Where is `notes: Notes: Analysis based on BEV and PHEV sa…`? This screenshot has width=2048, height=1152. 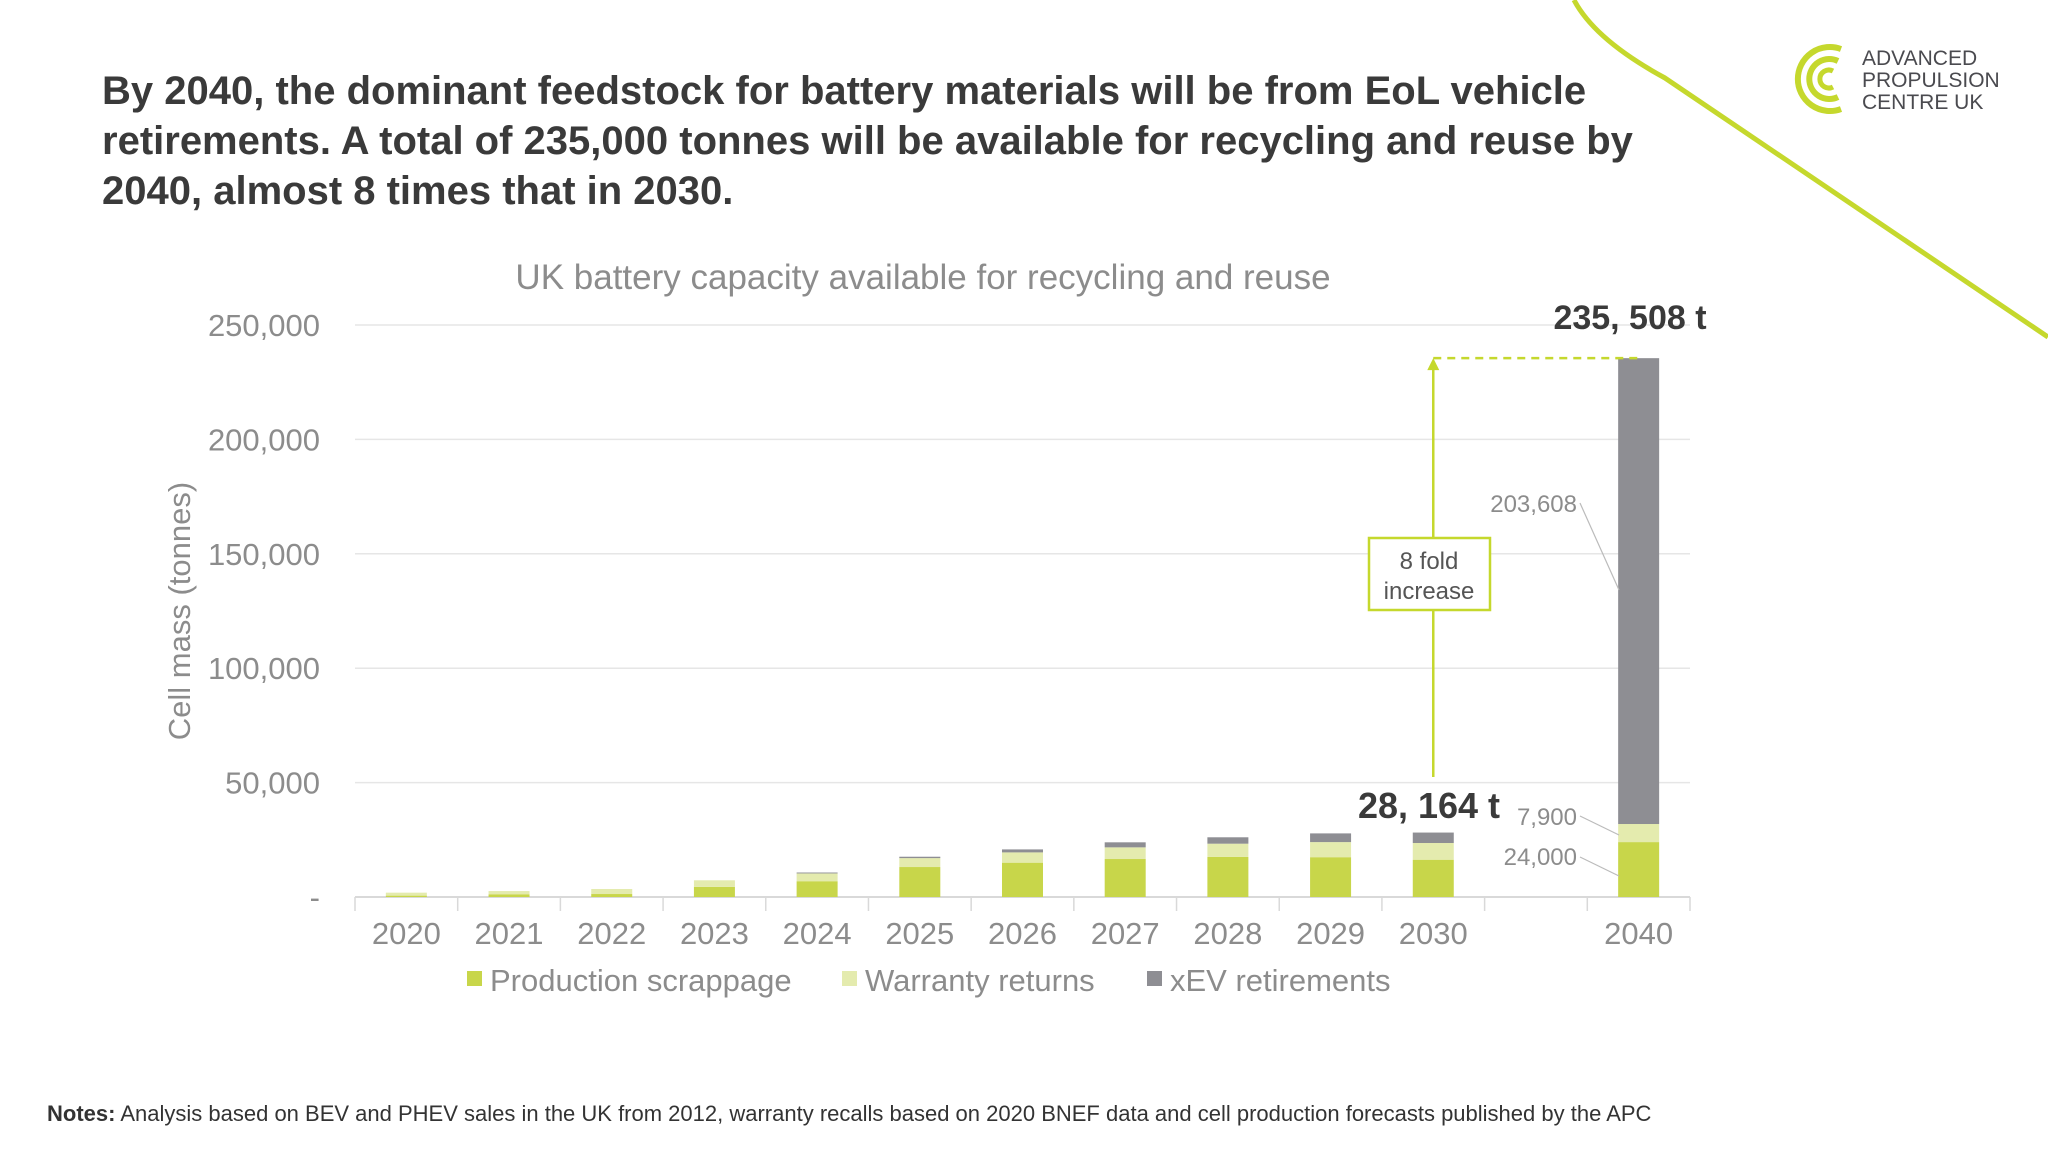 notes: Notes: Analysis based on BEV and PHEV sa… is located at coordinates (849, 1114).